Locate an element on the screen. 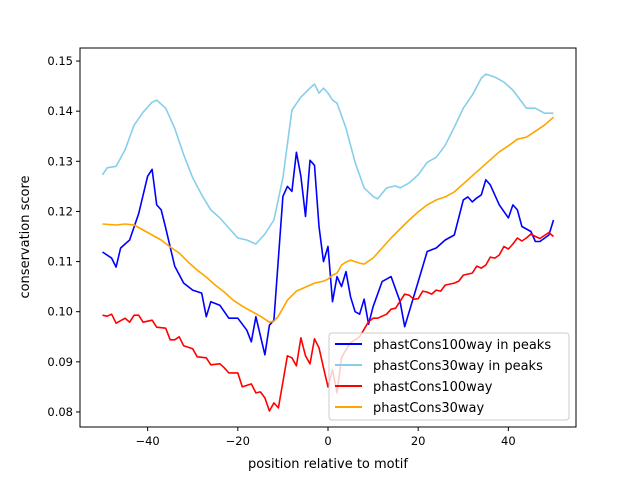 The height and width of the screenshot is (480, 640). x-tick-label: −20 is located at coordinates (238, 441).